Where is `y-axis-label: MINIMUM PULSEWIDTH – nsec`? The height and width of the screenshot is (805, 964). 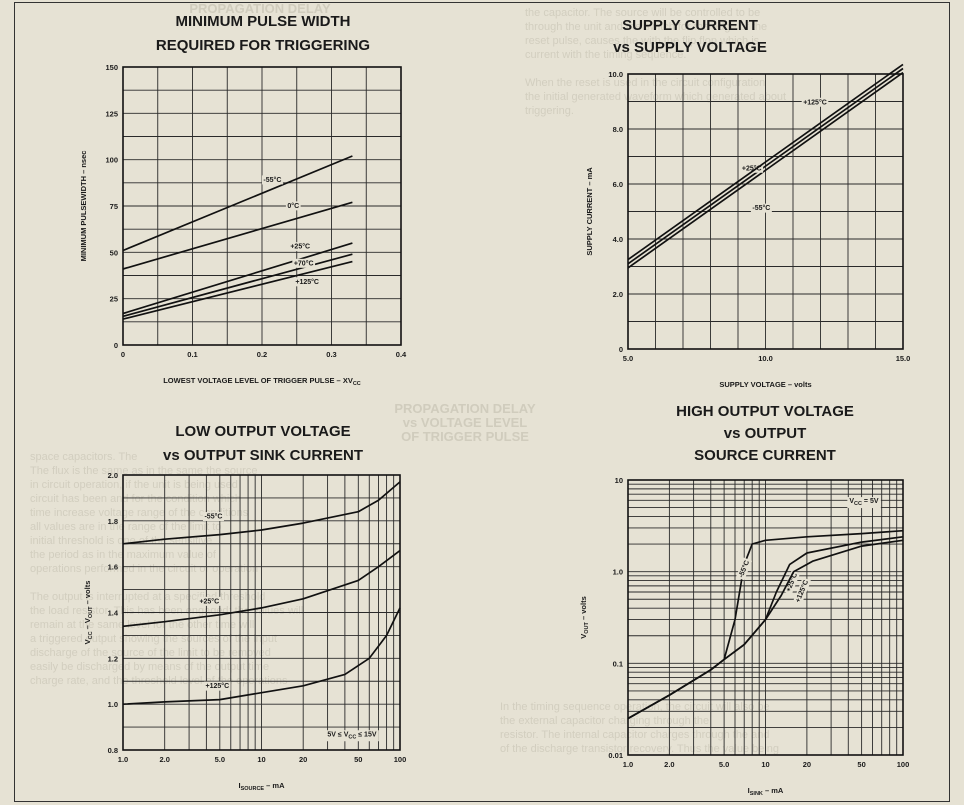 y-axis-label: MINIMUM PULSEWIDTH – nsec is located at coordinates (83, 206).